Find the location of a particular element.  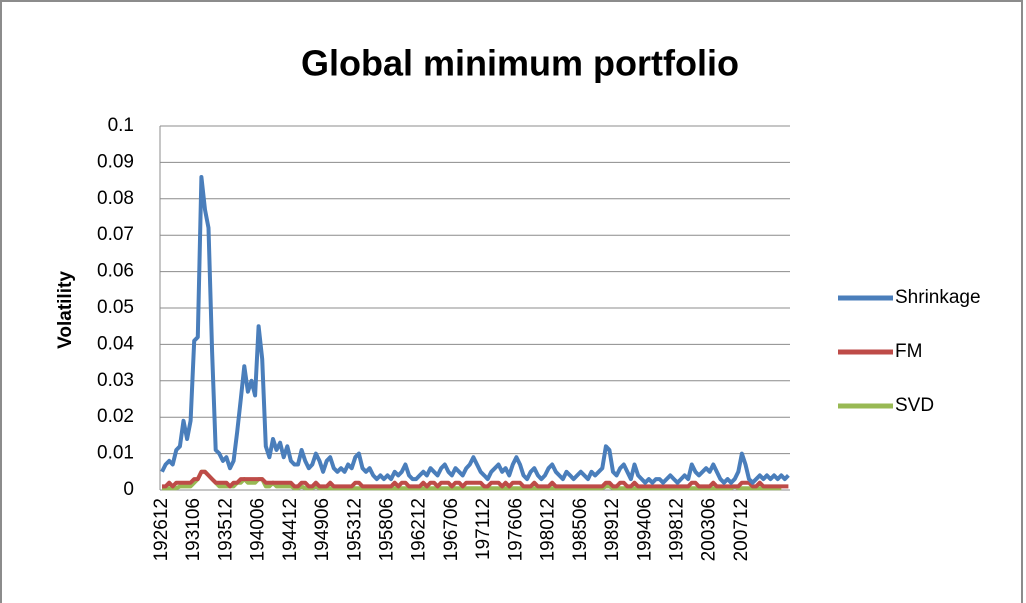

y-tick-label: 0.06 is located at coordinates (115, 271).